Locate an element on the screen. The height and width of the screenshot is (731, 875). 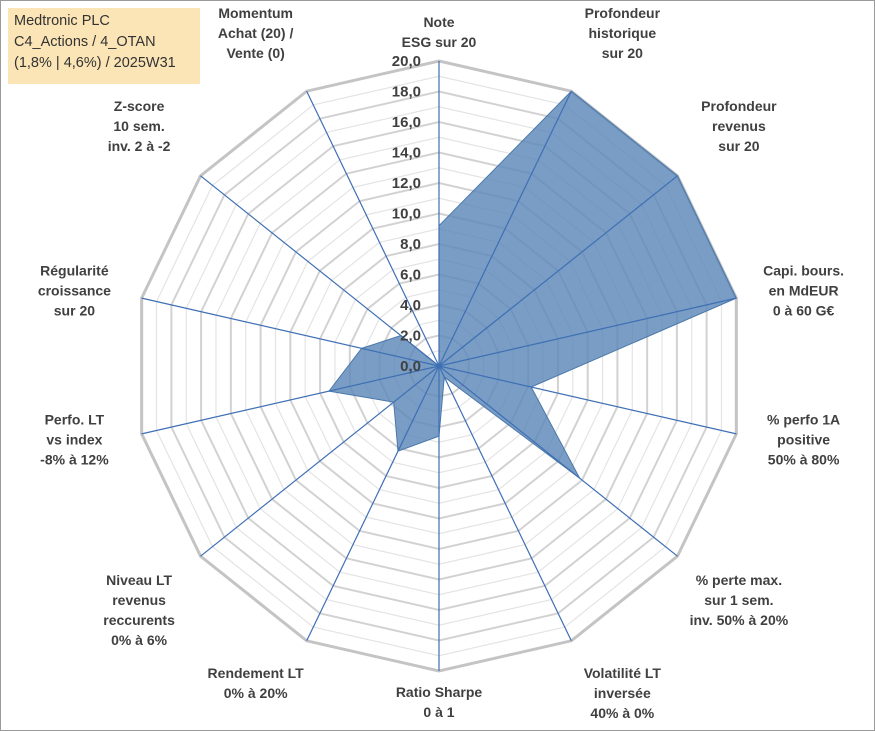
axis-label-line: 0% à 6% is located at coordinates (139, 640).